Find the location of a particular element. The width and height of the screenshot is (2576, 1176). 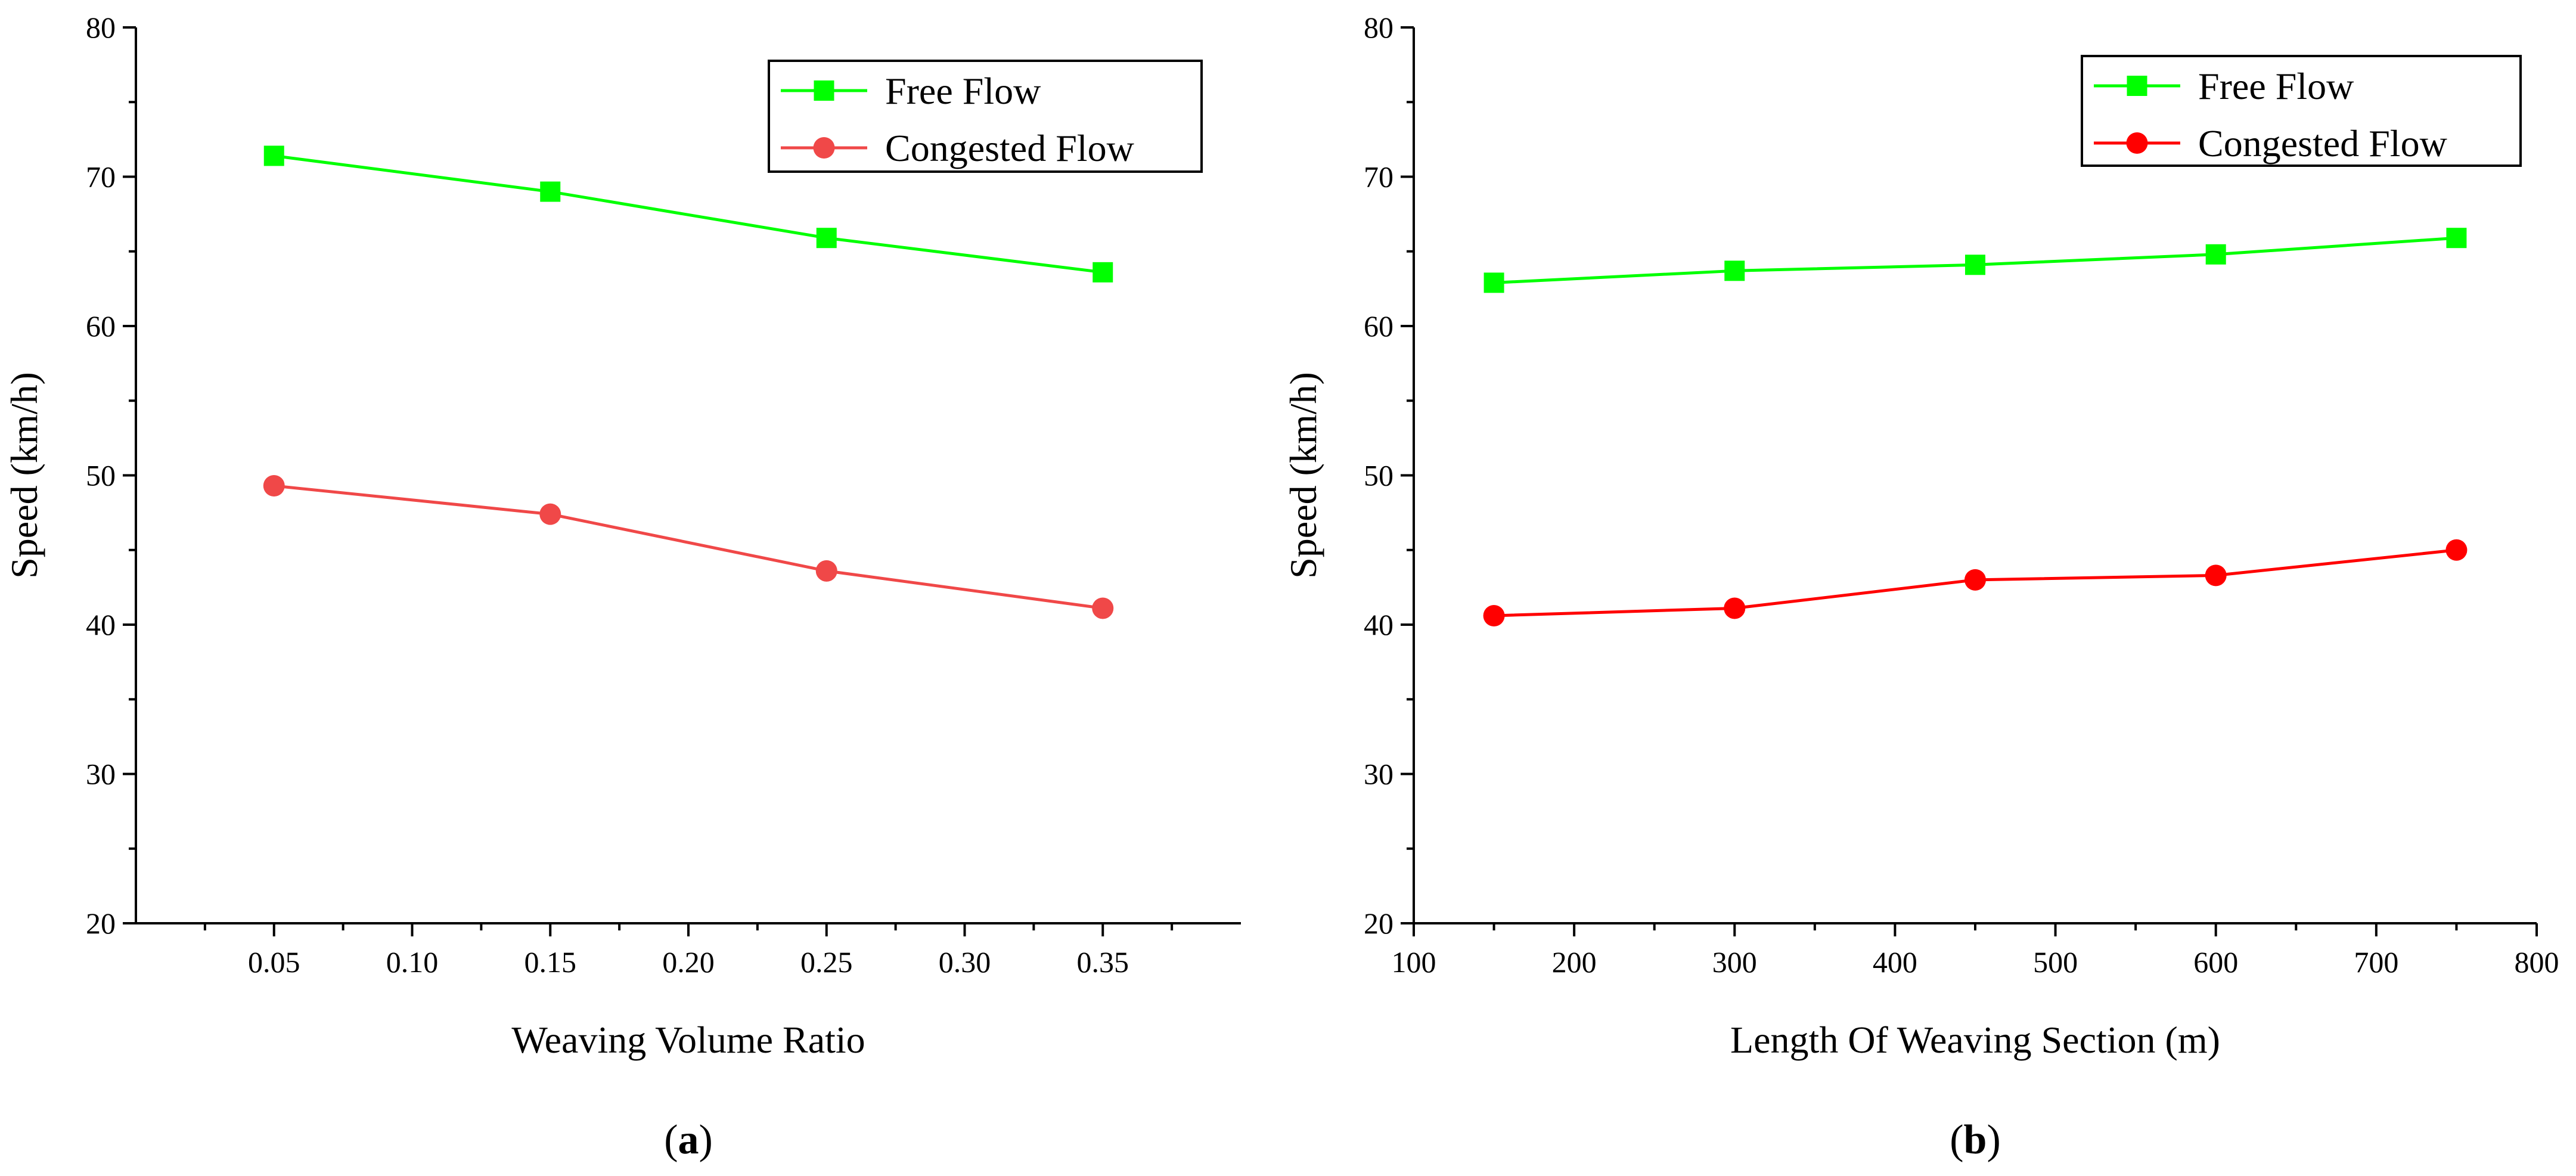

x-tick-label: 600 is located at coordinates (2216, 962).